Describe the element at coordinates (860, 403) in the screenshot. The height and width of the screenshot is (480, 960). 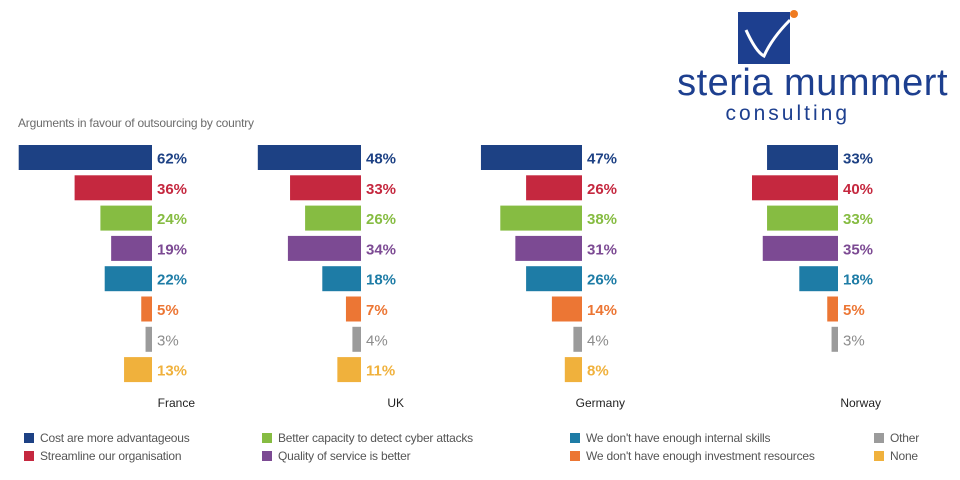
I see `category-label: Norway` at that location.